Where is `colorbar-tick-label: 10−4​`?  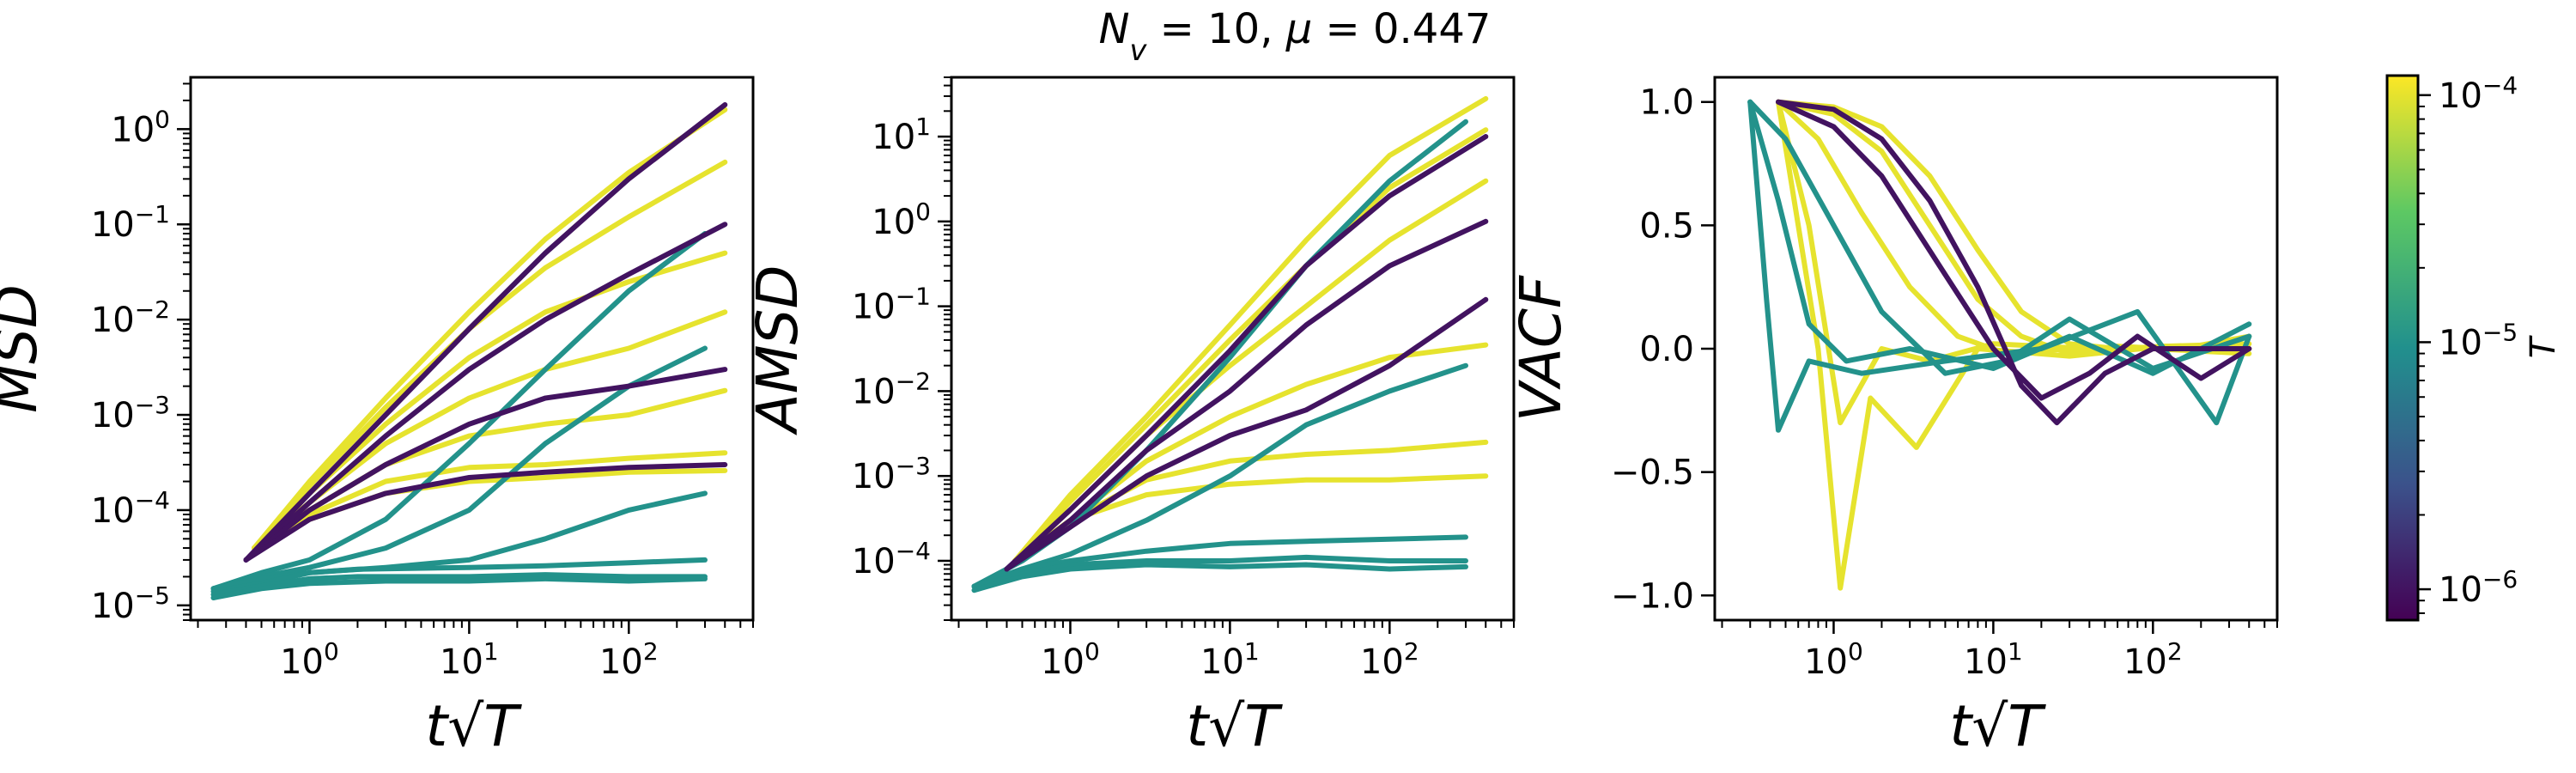
colorbar-tick-label: 10−4​ is located at coordinates (2478, 93).